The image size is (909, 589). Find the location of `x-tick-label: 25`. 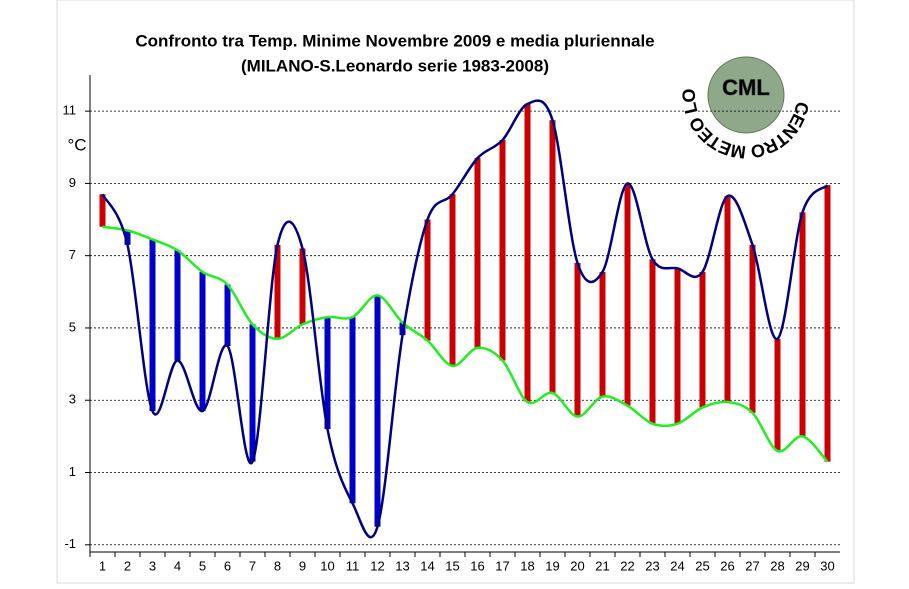

x-tick-label: 25 is located at coordinates (702, 565).